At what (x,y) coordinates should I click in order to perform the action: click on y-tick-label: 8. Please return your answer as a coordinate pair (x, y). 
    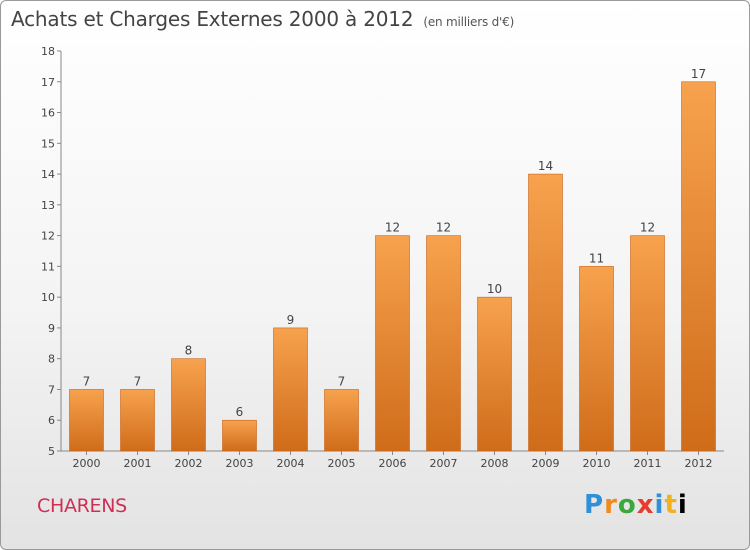
    Looking at the image, I should click on (51, 359).